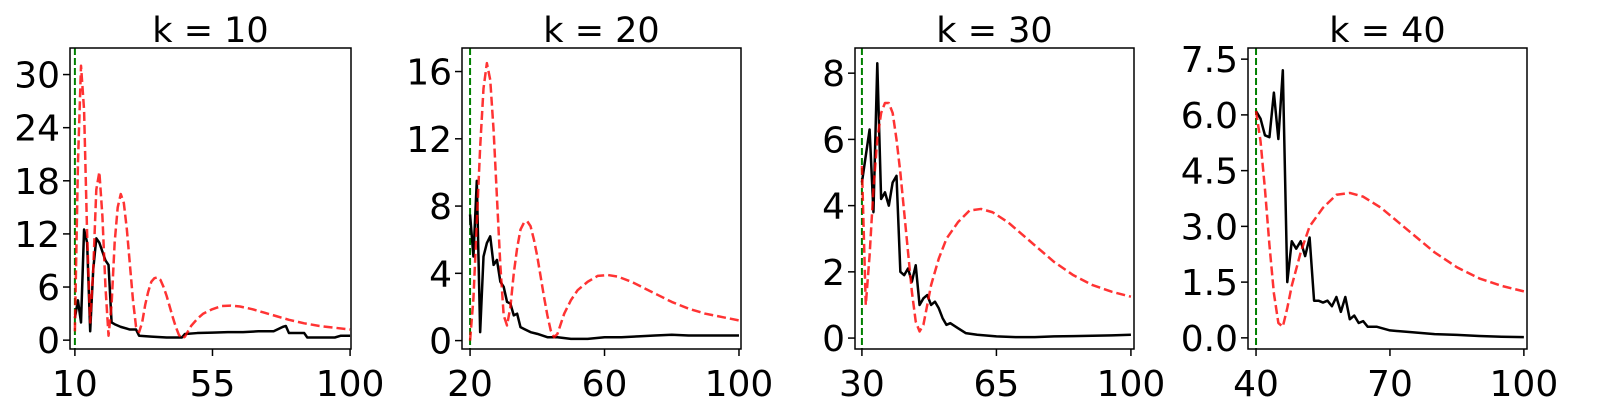  What do you see at coordinates (37, 182) in the screenshot?
I see `y-tick-label: 18` at bounding box center [37, 182].